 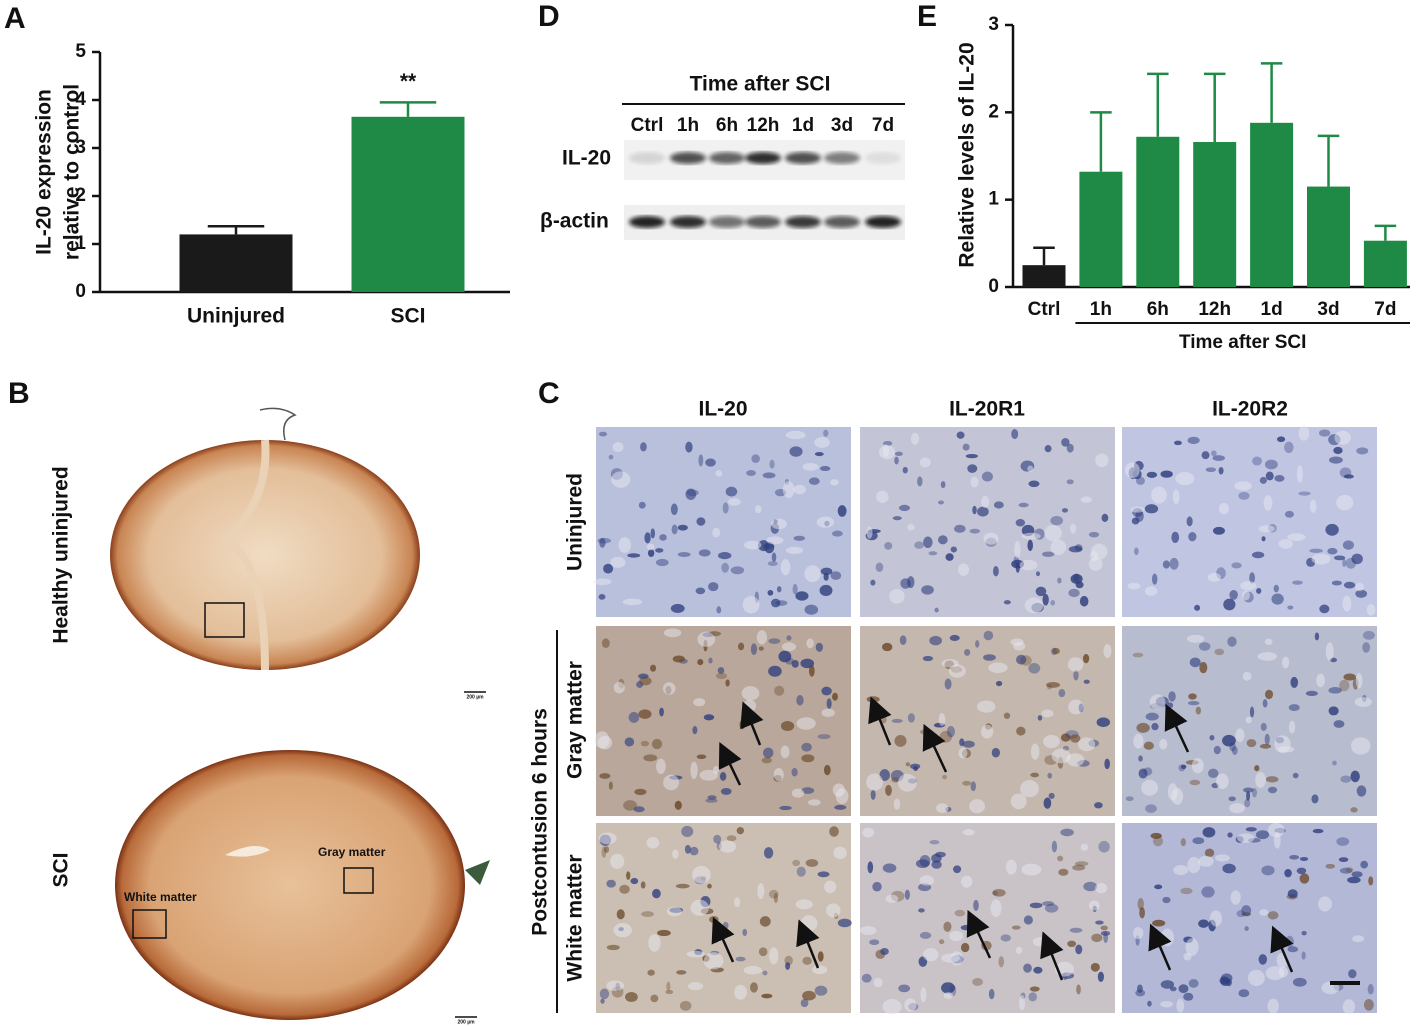 What do you see at coordinates (466, 1022) in the screenshot?
I see `scale-label: 200 µm` at bounding box center [466, 1022].